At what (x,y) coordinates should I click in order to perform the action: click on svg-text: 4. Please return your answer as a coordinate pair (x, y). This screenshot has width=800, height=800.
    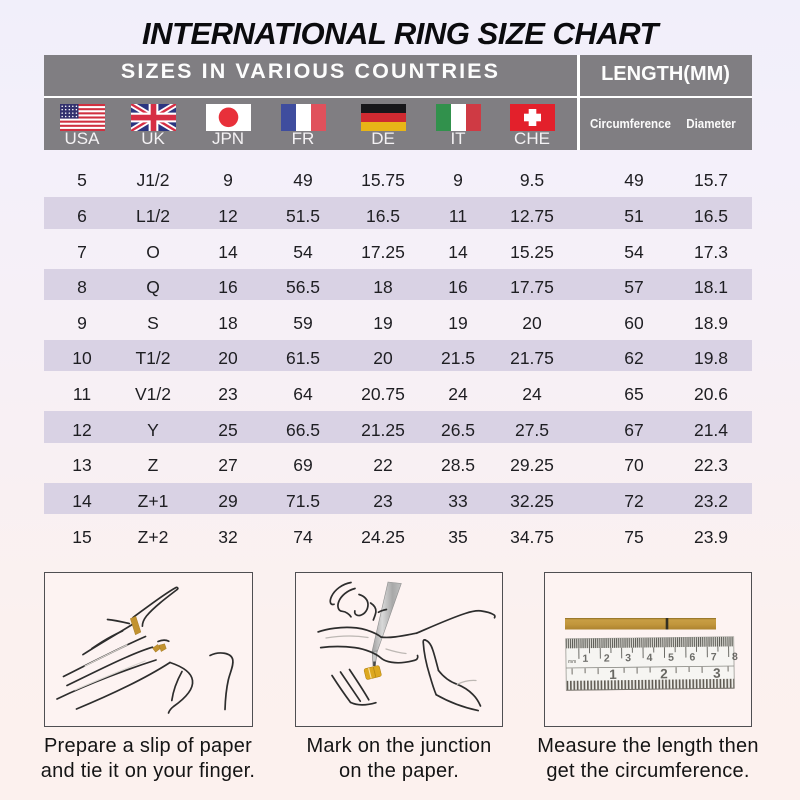
    Looking at the image, I should click on (649, 657).